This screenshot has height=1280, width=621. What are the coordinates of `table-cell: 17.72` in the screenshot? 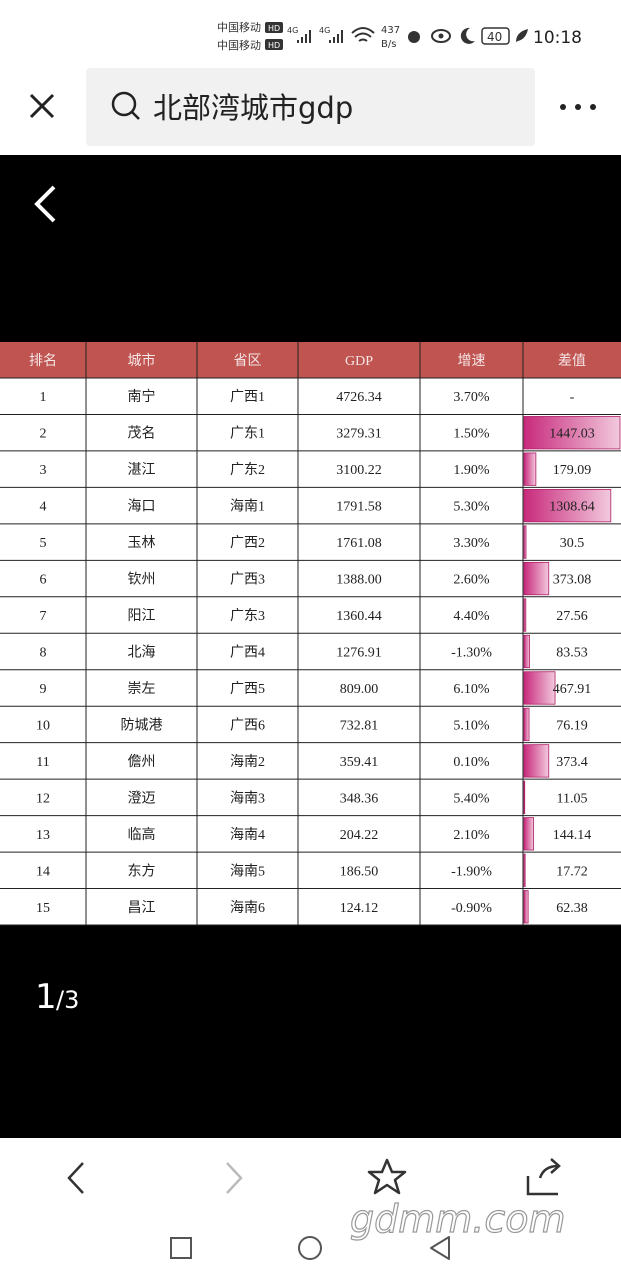 It's located at (572, 871).